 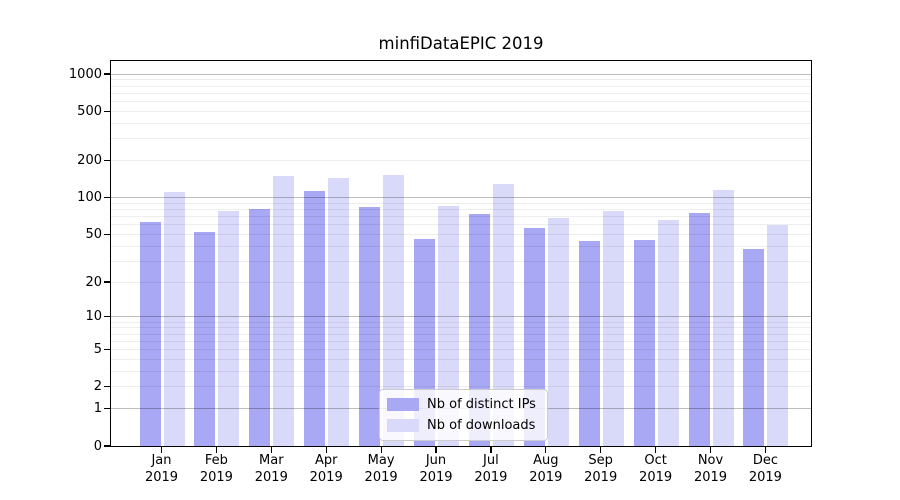 What do you see at coordinates (461, 446) in the screenshot?
I see `axis-spine-bottom` at bounding box center [461, 446].